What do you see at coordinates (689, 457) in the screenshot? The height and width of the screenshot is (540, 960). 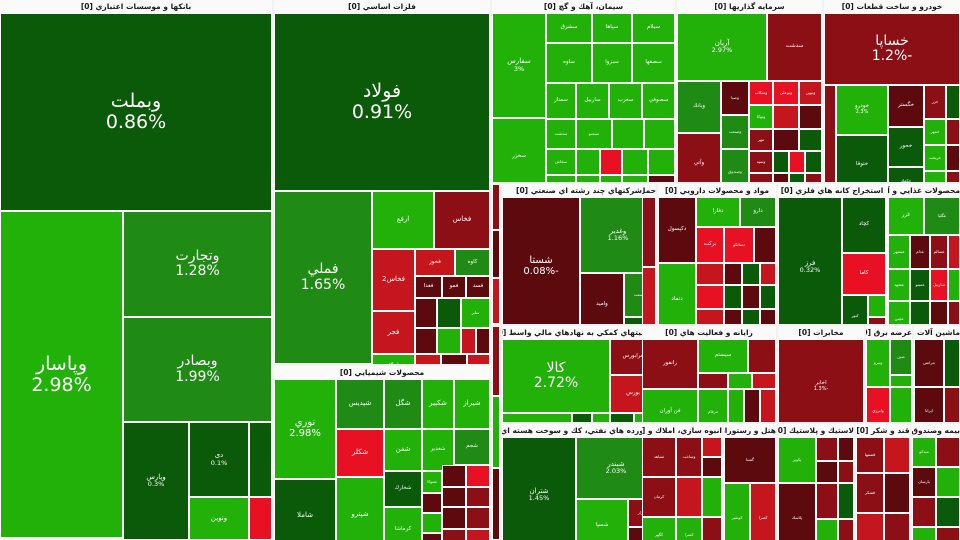 I see `tile-وساخت: وساخت` at bounding box center [689, 457].